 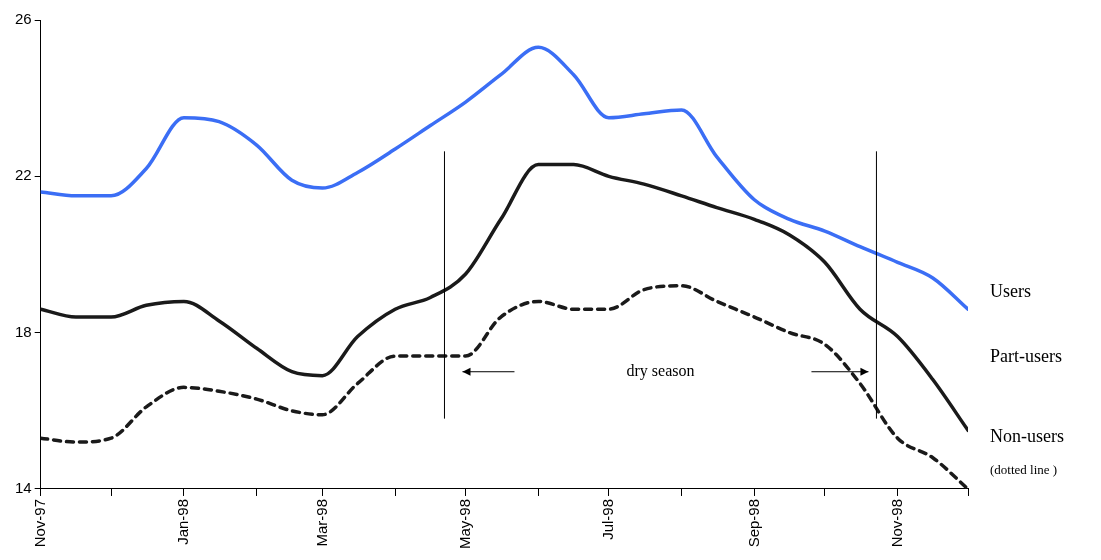 I want to click on annotation: dry season, so click(x=660, y=370).